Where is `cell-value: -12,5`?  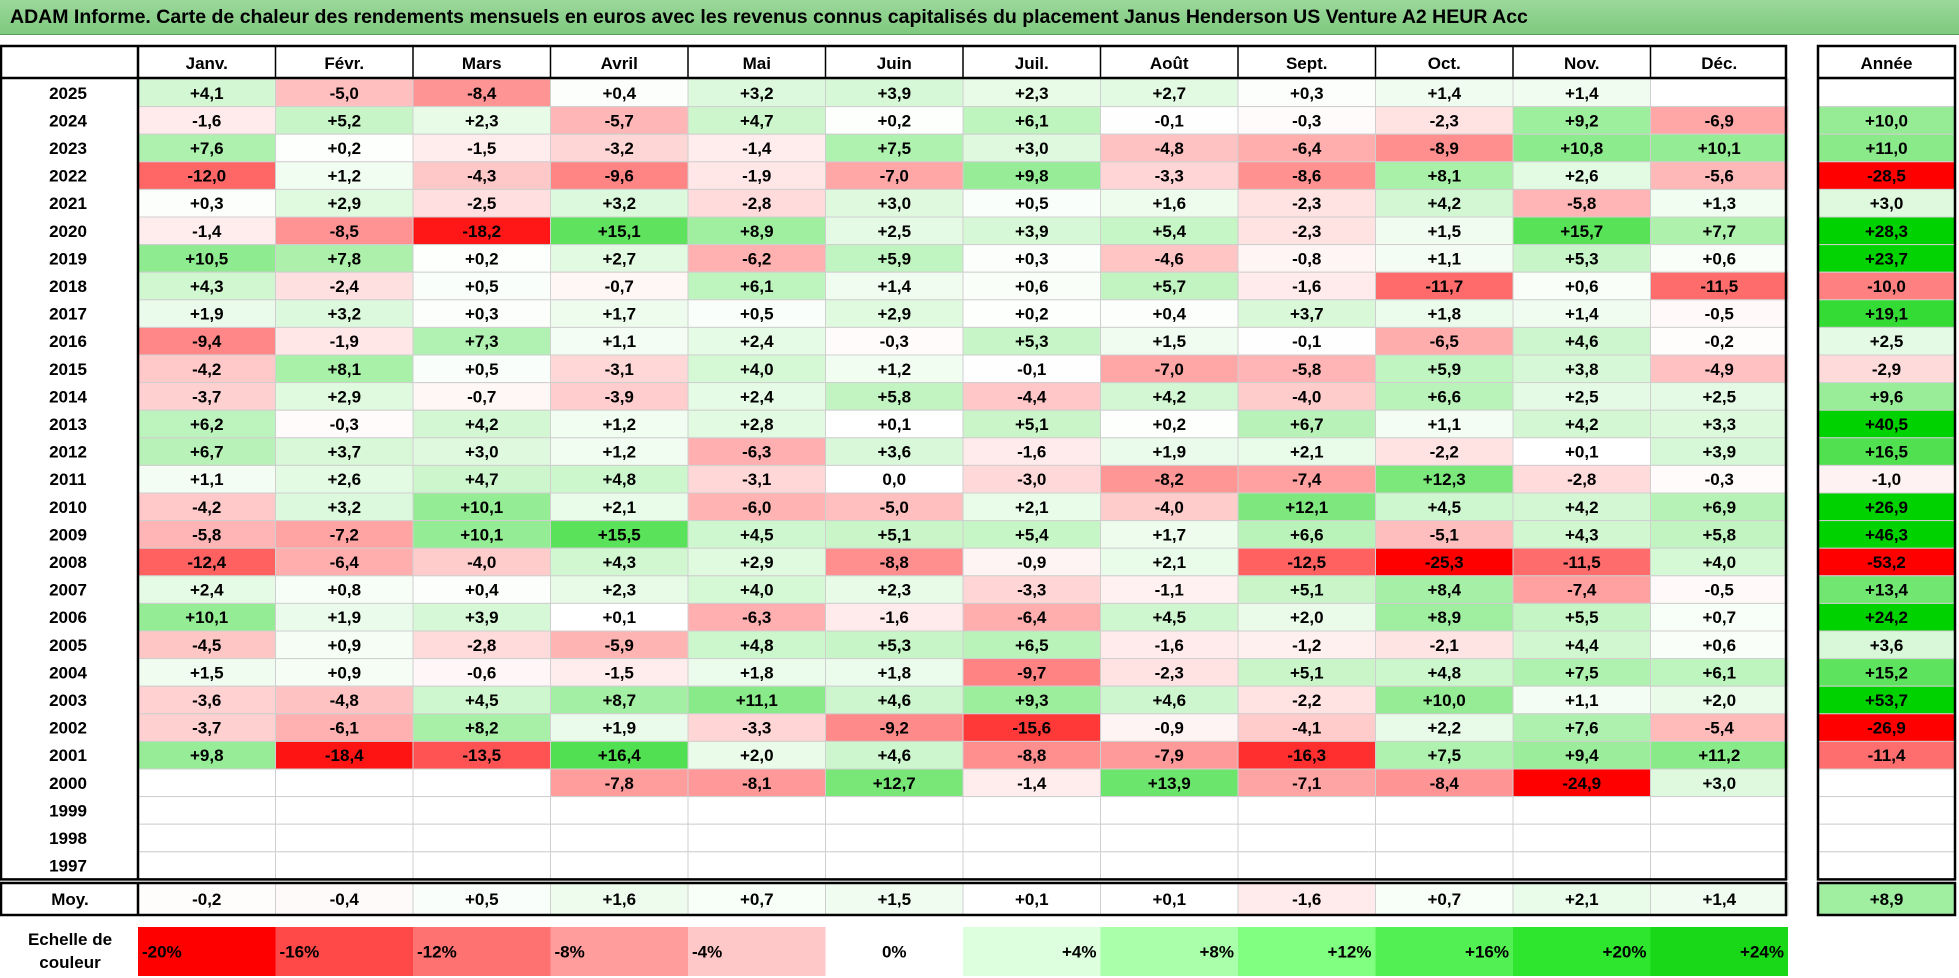 cell-value: -12,5 is located at coordinates (1306, 562).